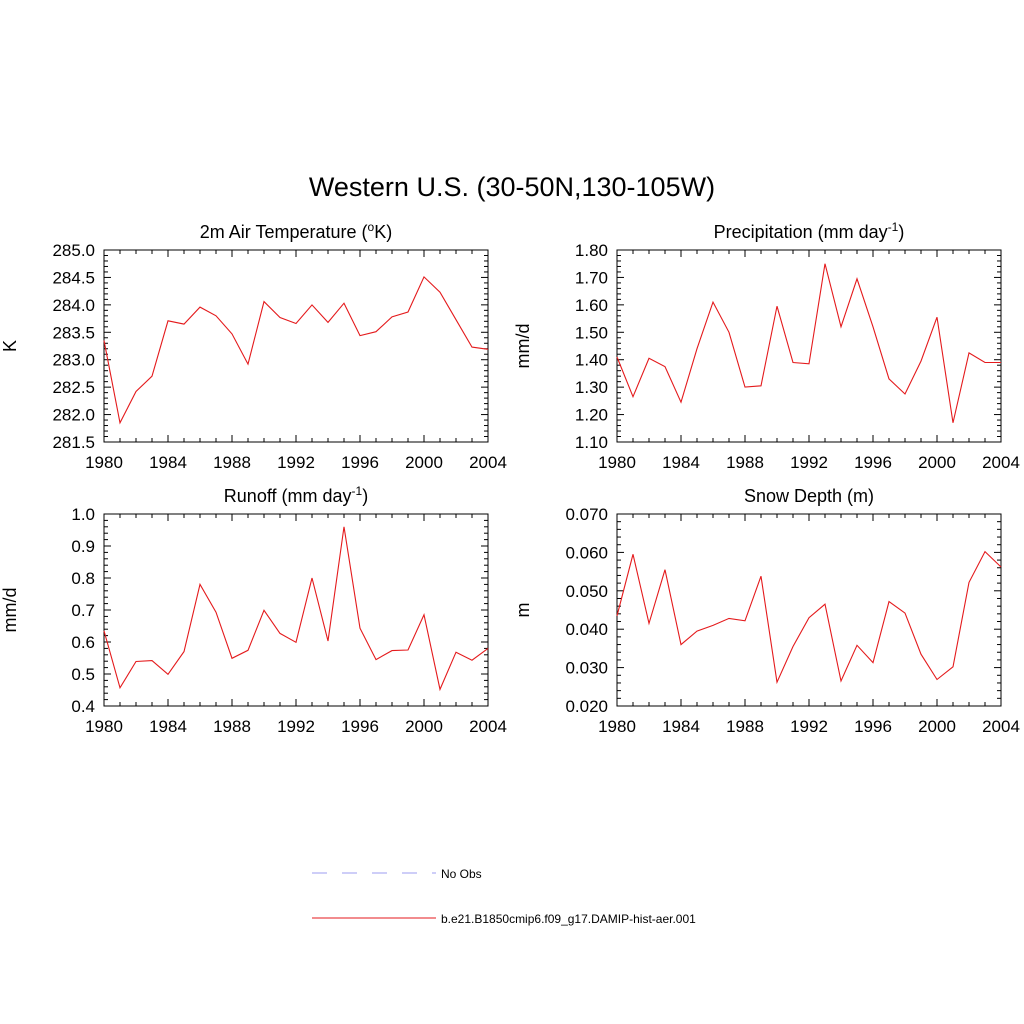 The height and width of the screenshot is (1024, 1024). I want to click on panel-title-main: Runoff (mm day, so click(288, 496).